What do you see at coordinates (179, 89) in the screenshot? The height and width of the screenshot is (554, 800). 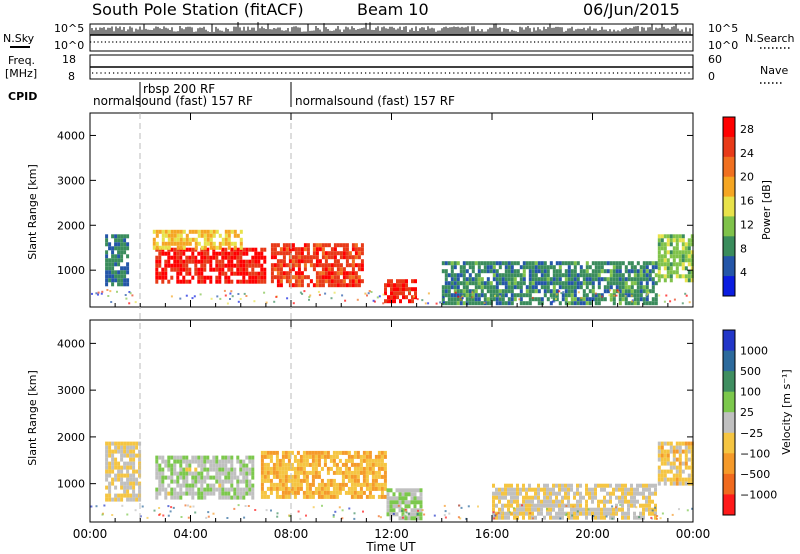 I see `cpid-entry-2: rbsp 200 RF` at bounding box center [179, 89].